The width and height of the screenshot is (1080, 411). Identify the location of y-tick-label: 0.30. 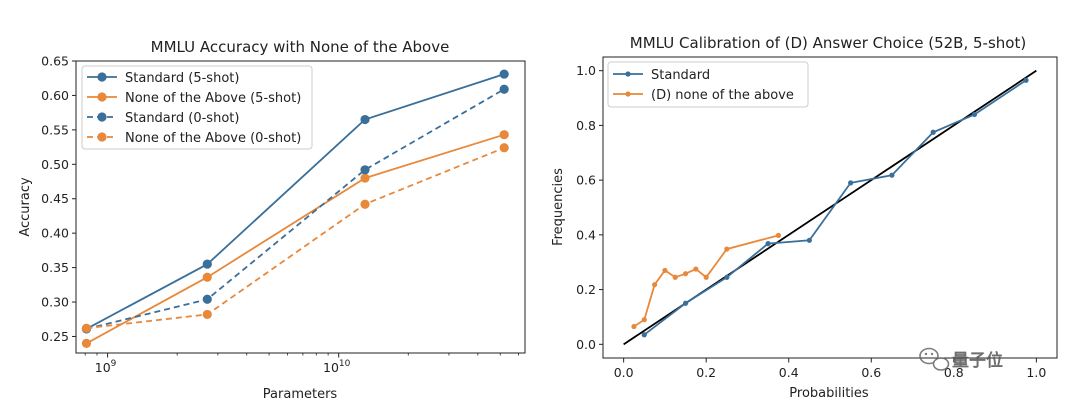
(55, 302).